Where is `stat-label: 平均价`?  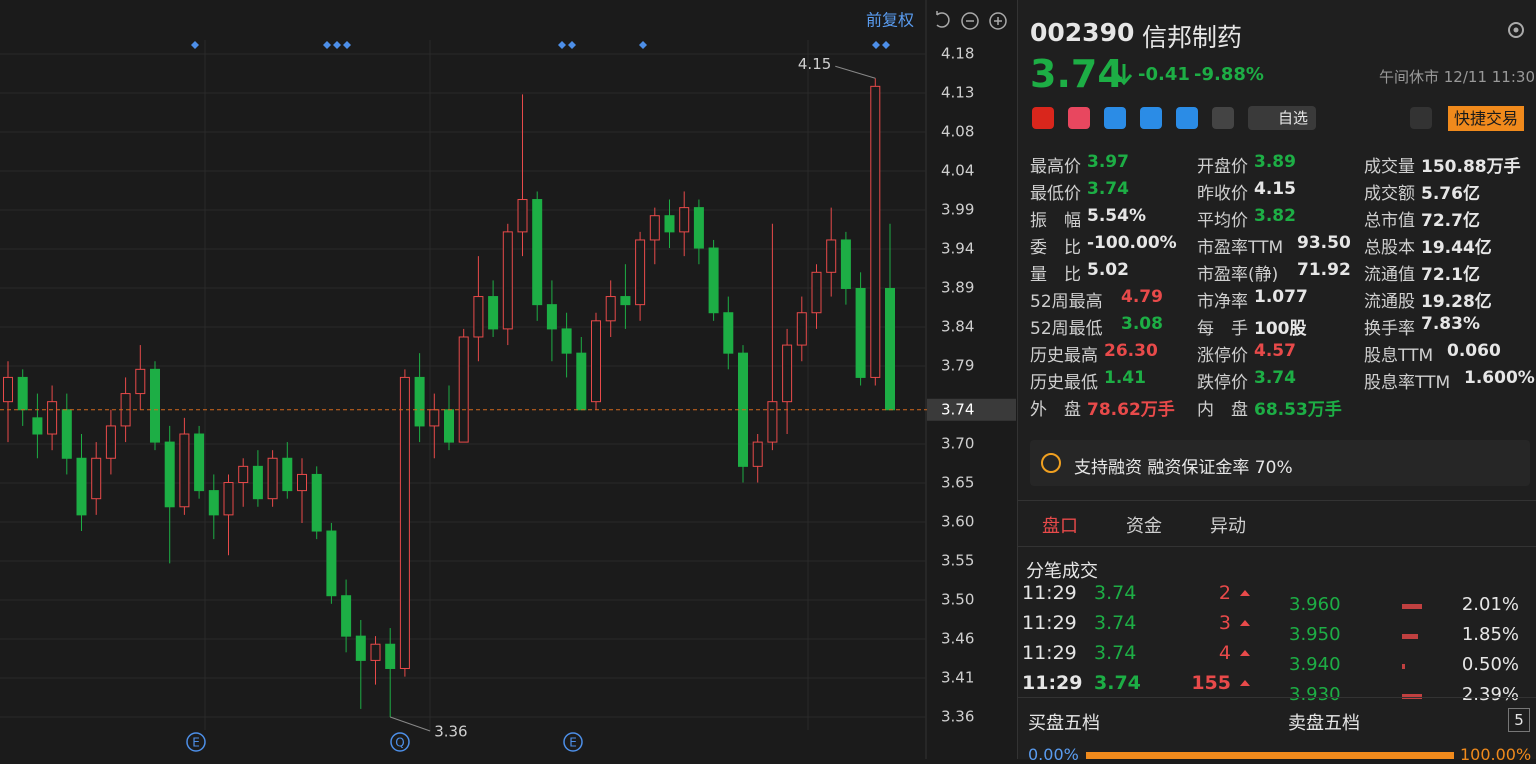
stat-label: 平均价 is located at coordinates (1222, 221).